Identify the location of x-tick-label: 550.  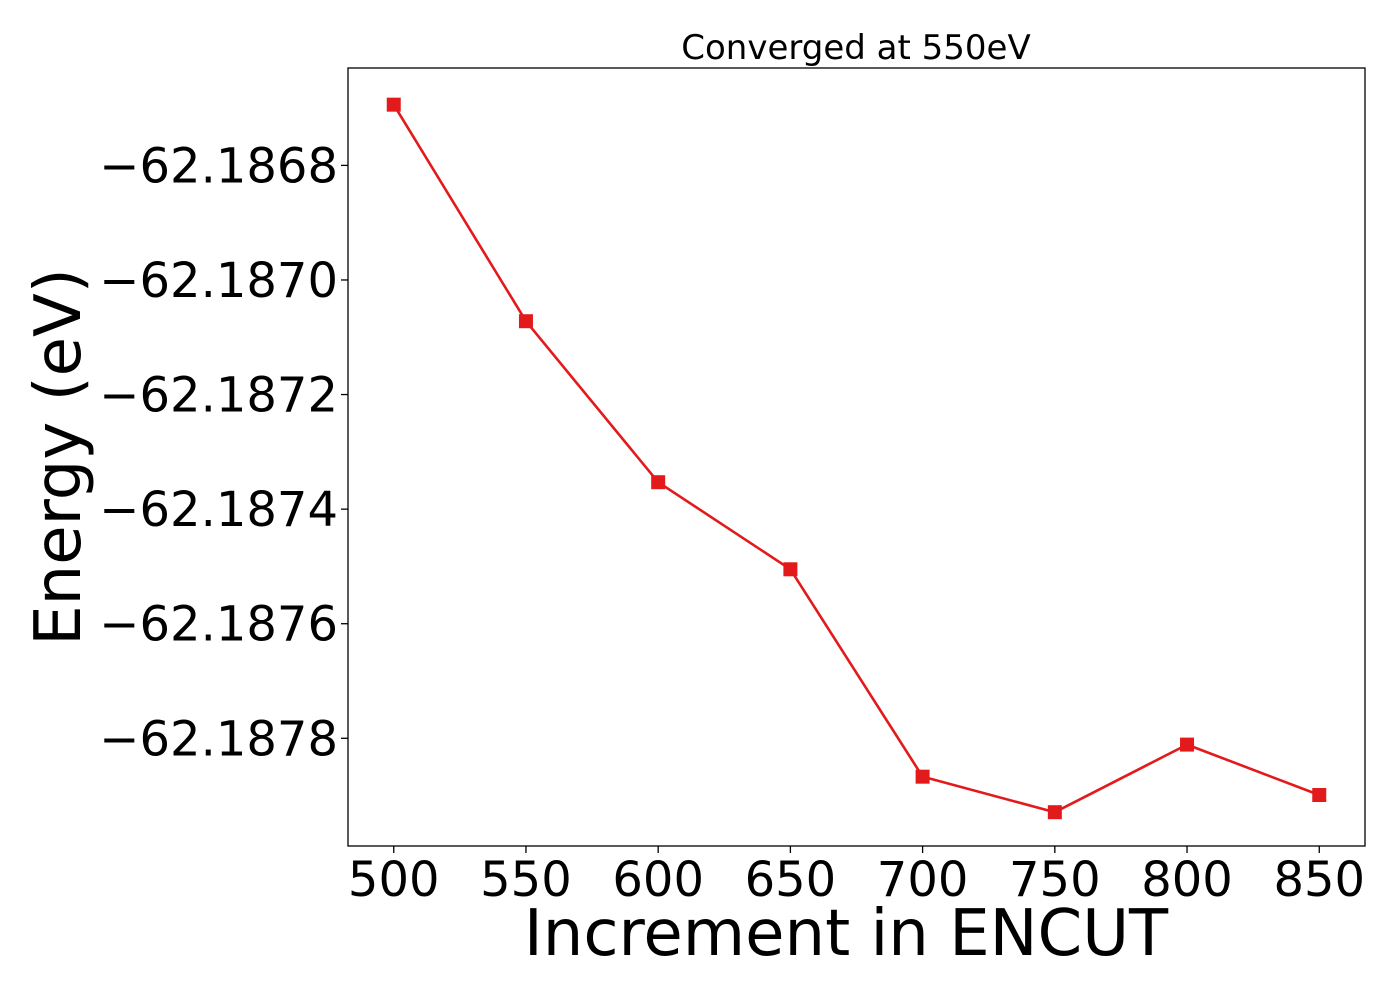
(526, 880).